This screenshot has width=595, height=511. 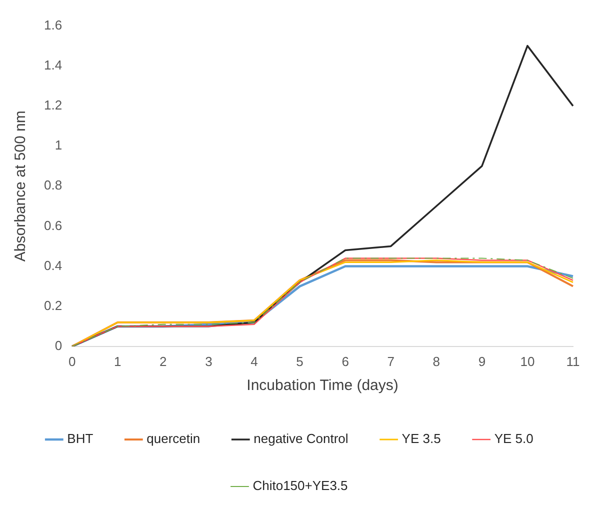 What do you see at coordinates (53, 185) in the screenshot?
I see `y-tick-label: 0.8` at bounding box center [53, 185].